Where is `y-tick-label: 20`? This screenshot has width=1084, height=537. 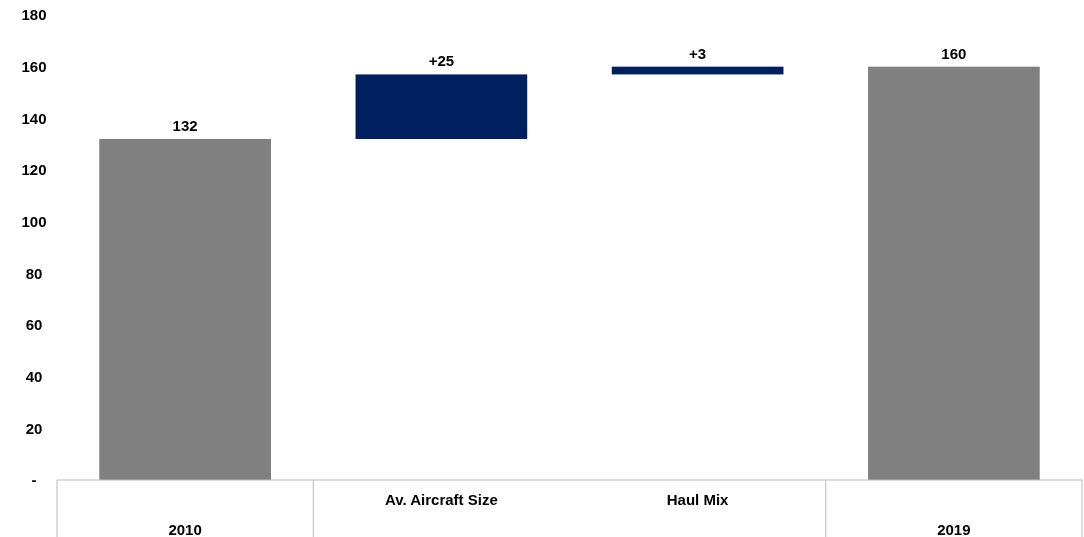
y-tick-label: 20 is located at coordinates (34, 428).